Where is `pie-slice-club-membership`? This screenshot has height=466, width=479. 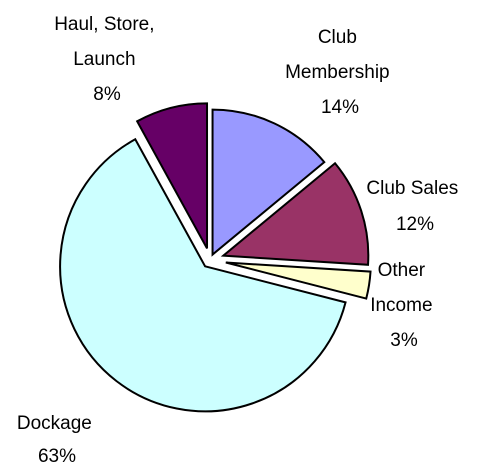
pie-slice-club-membership is located at coordinates (268, 182).